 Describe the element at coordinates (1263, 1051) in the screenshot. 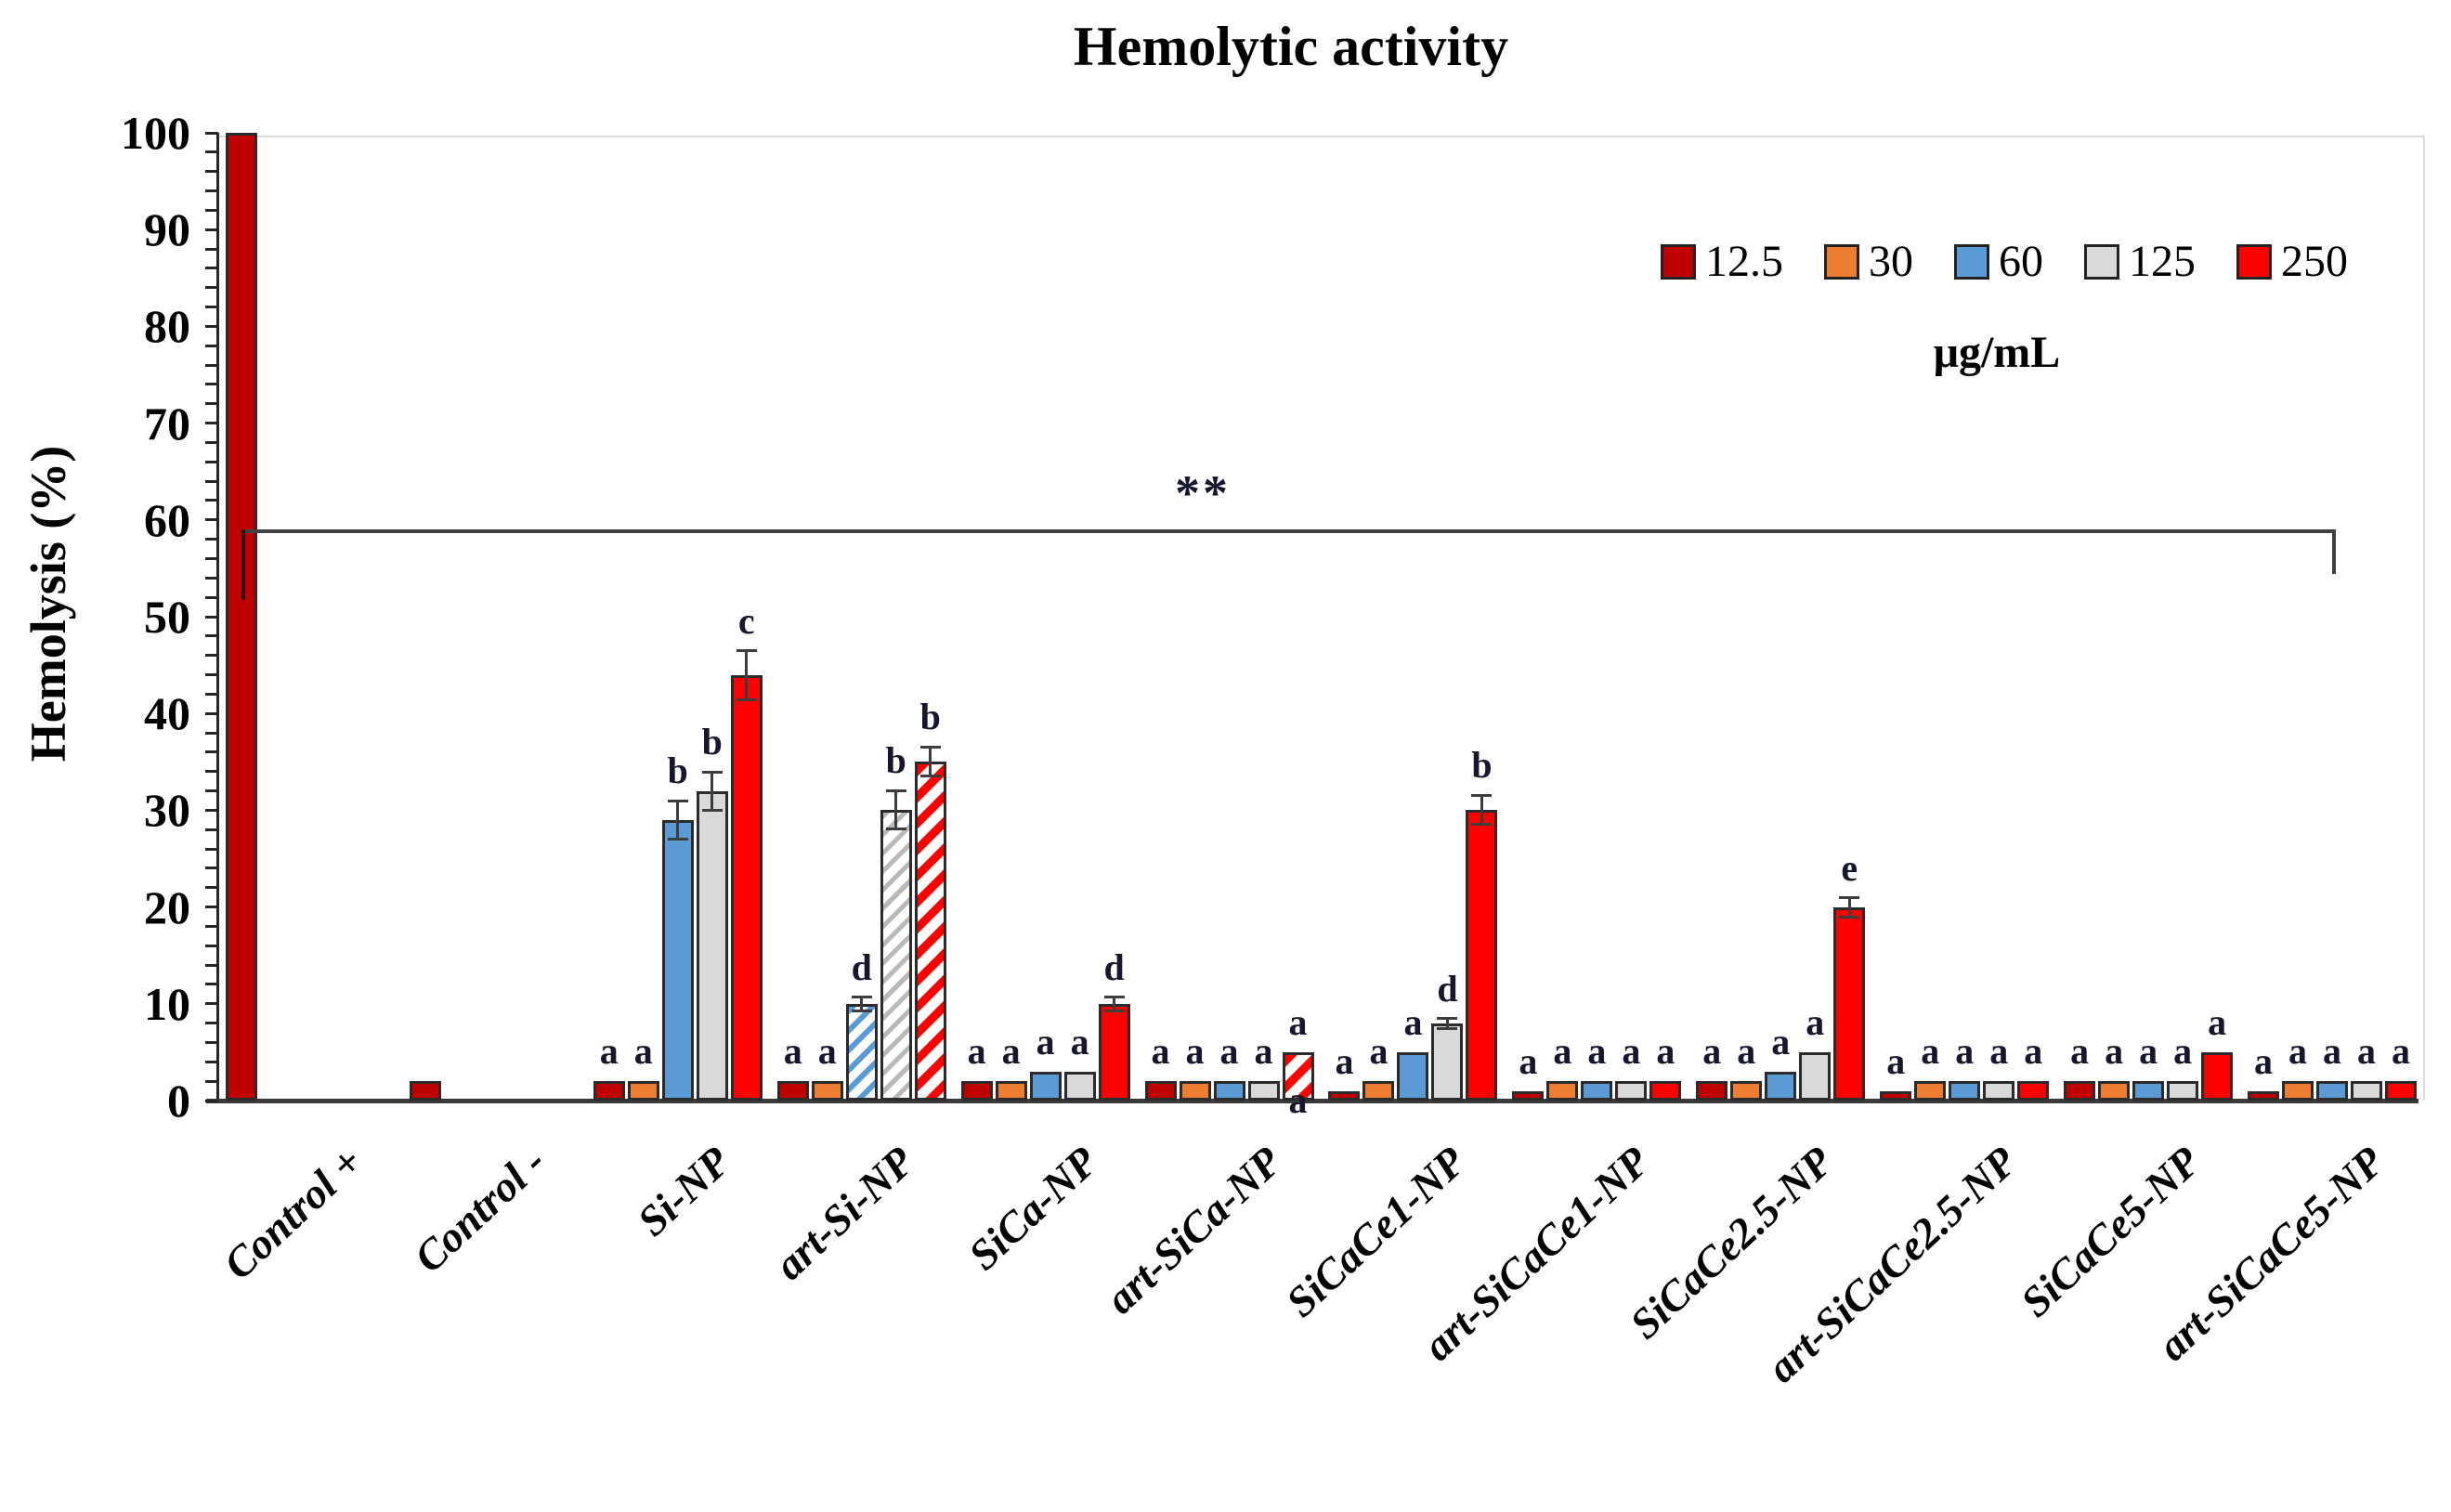

I see `bar-letter-art-SiCa-NP-125: a` at that location.